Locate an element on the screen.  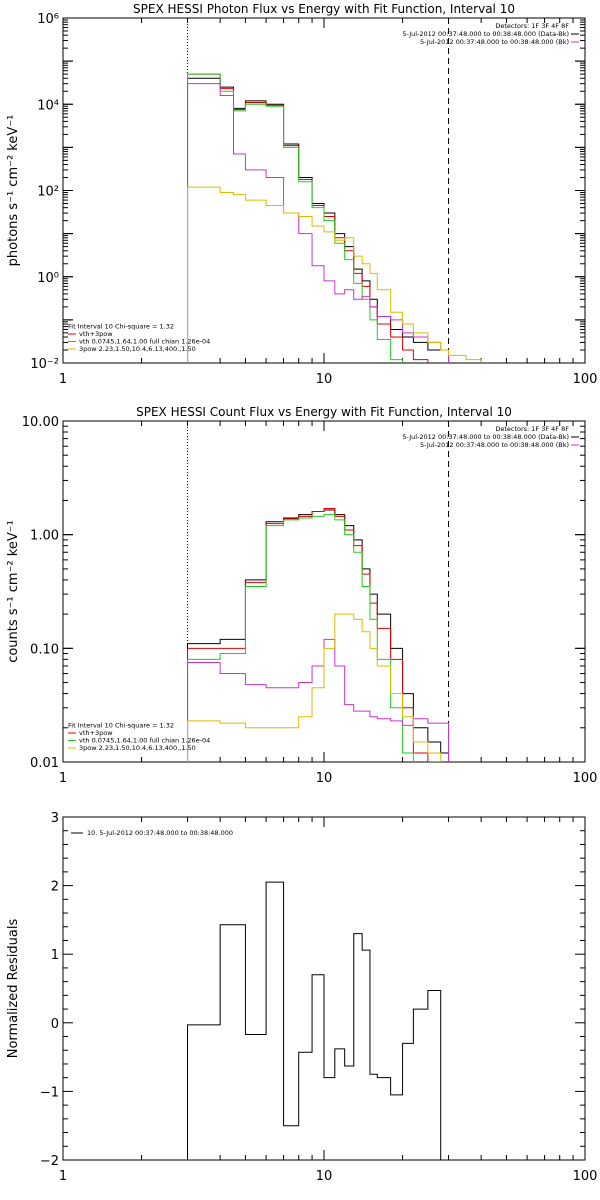
y-axis-label: photons s⁻¹ cm⁻² keV⁻¹ is located at coordinates (13, 191).